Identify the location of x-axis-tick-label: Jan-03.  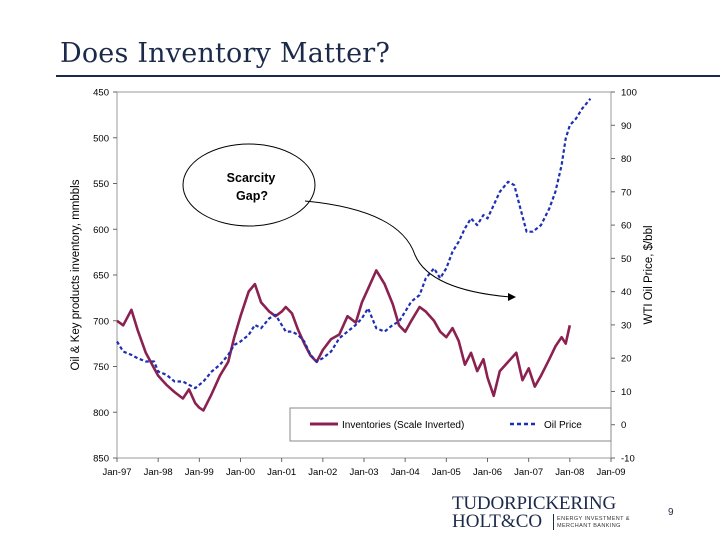
(363, 472).